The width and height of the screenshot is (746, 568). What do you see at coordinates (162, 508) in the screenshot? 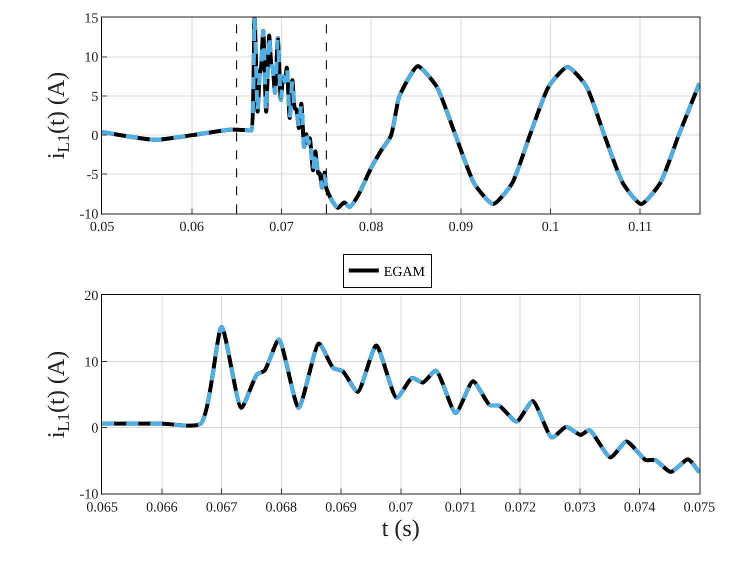
I see `x-tick-label: 0.066` at bounding box center [162, 508].